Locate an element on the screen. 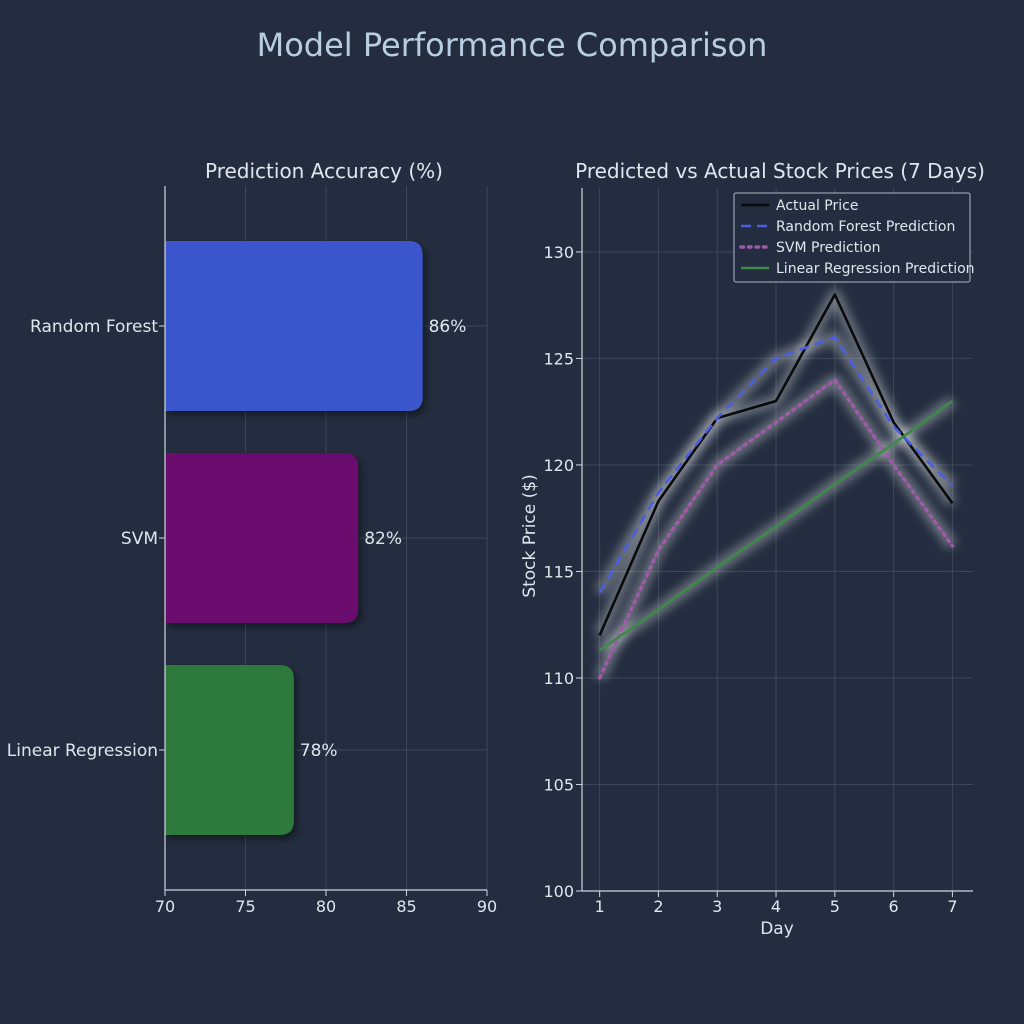  line-x-tick-label: 6 is located at coordinates (894, 906).